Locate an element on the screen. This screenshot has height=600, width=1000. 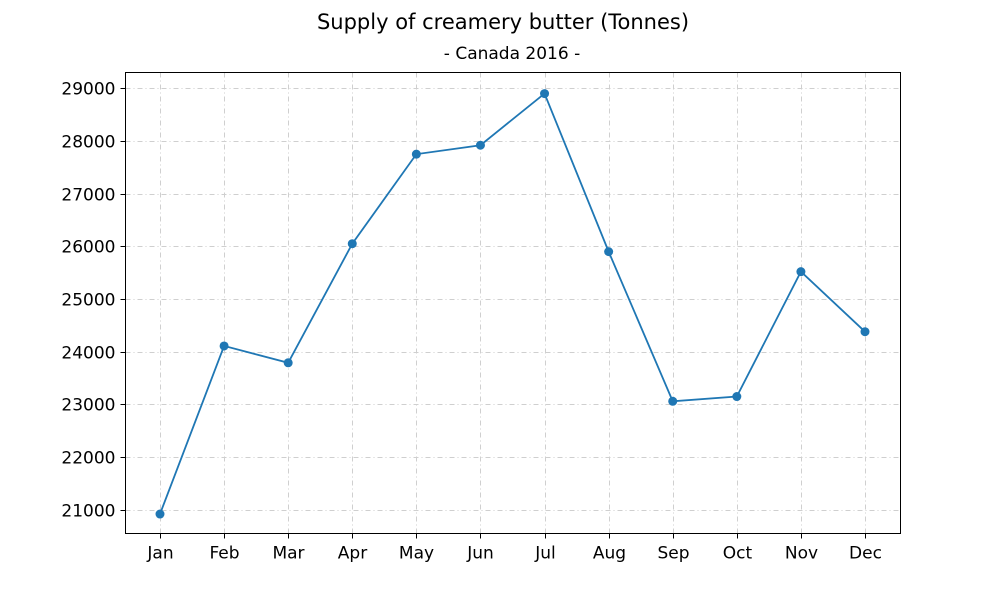
x-tick-label: Apr is located at coordinates (352, 554).